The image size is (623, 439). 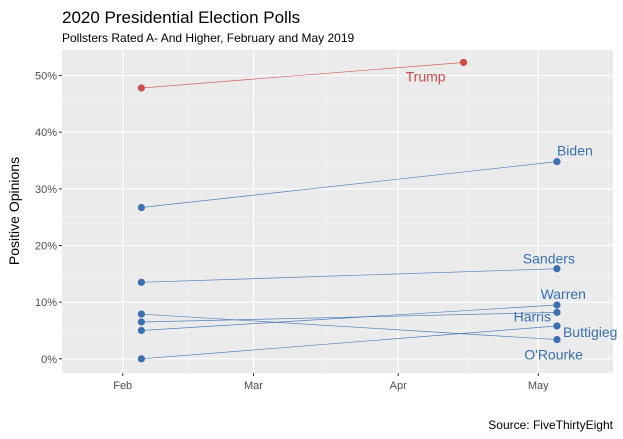 I want to click on y-tick-label: 10%, so click(x=46, y=303).